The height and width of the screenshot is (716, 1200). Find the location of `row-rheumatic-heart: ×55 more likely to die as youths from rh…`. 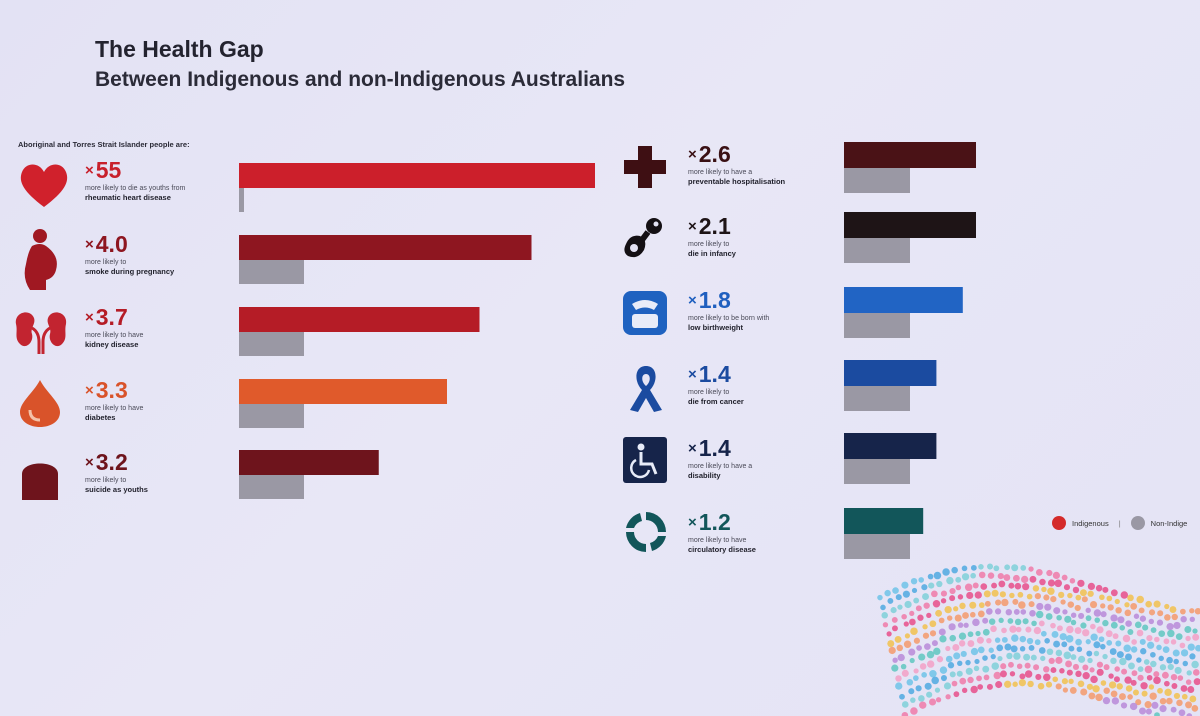

row-rheumatic-heart: ×55 more likely to die as youths from rh… is located at coordinates (135, 180).